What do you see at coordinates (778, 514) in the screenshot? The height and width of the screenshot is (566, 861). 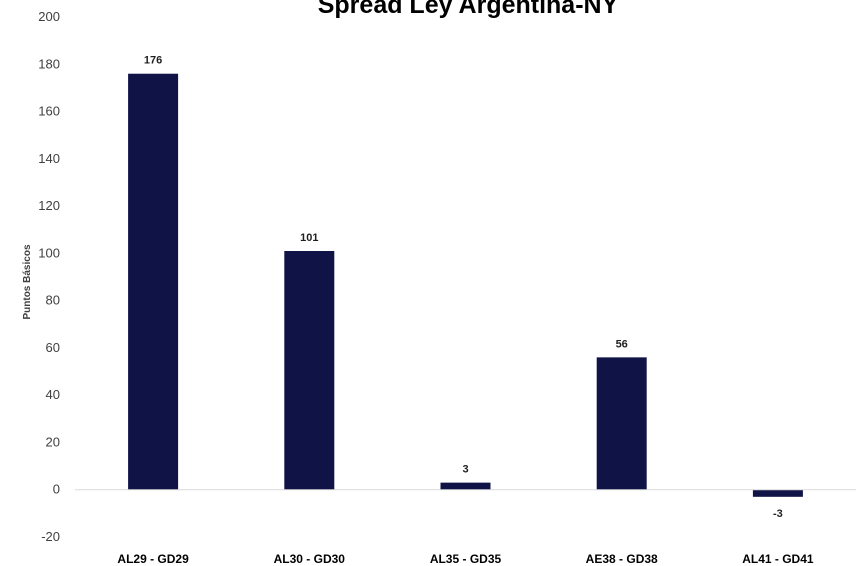 I see `data-label: -3` at bounding box center [778, 514].